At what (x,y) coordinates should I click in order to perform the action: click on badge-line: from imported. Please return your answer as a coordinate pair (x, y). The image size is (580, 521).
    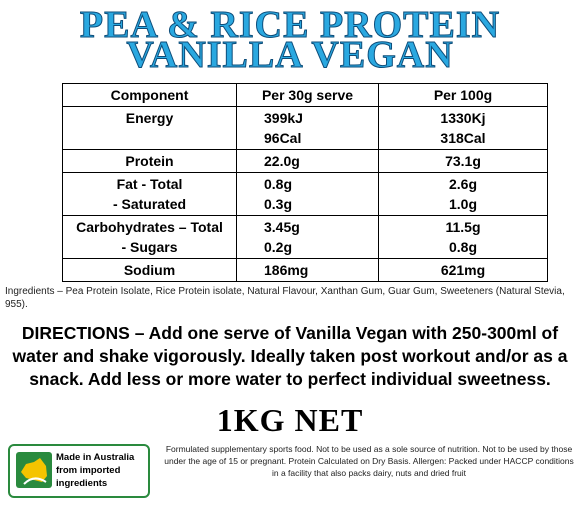
    Looking at the image, I should click on (88, 470).